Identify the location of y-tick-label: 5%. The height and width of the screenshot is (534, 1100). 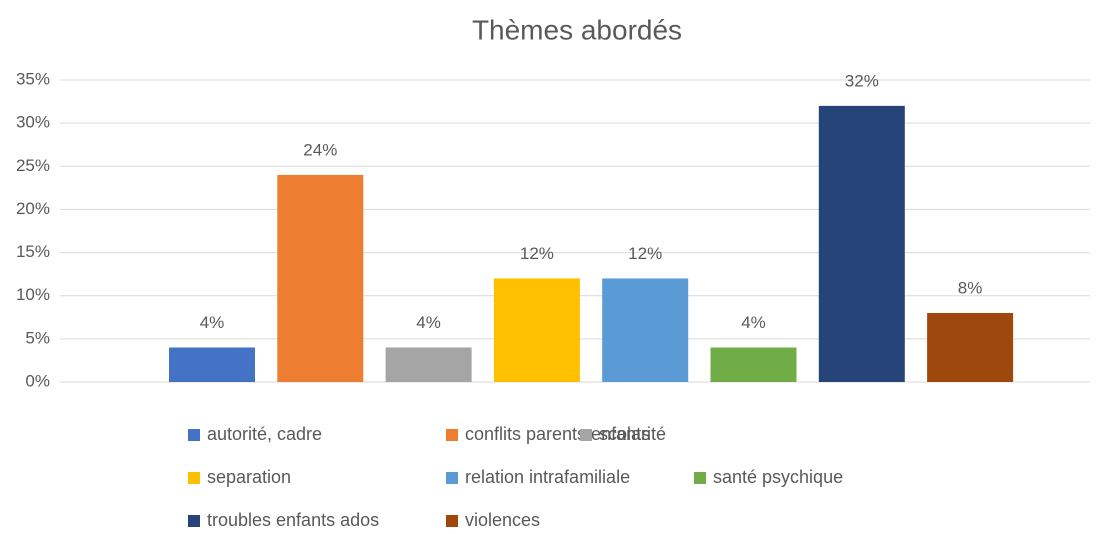
(37, 337).